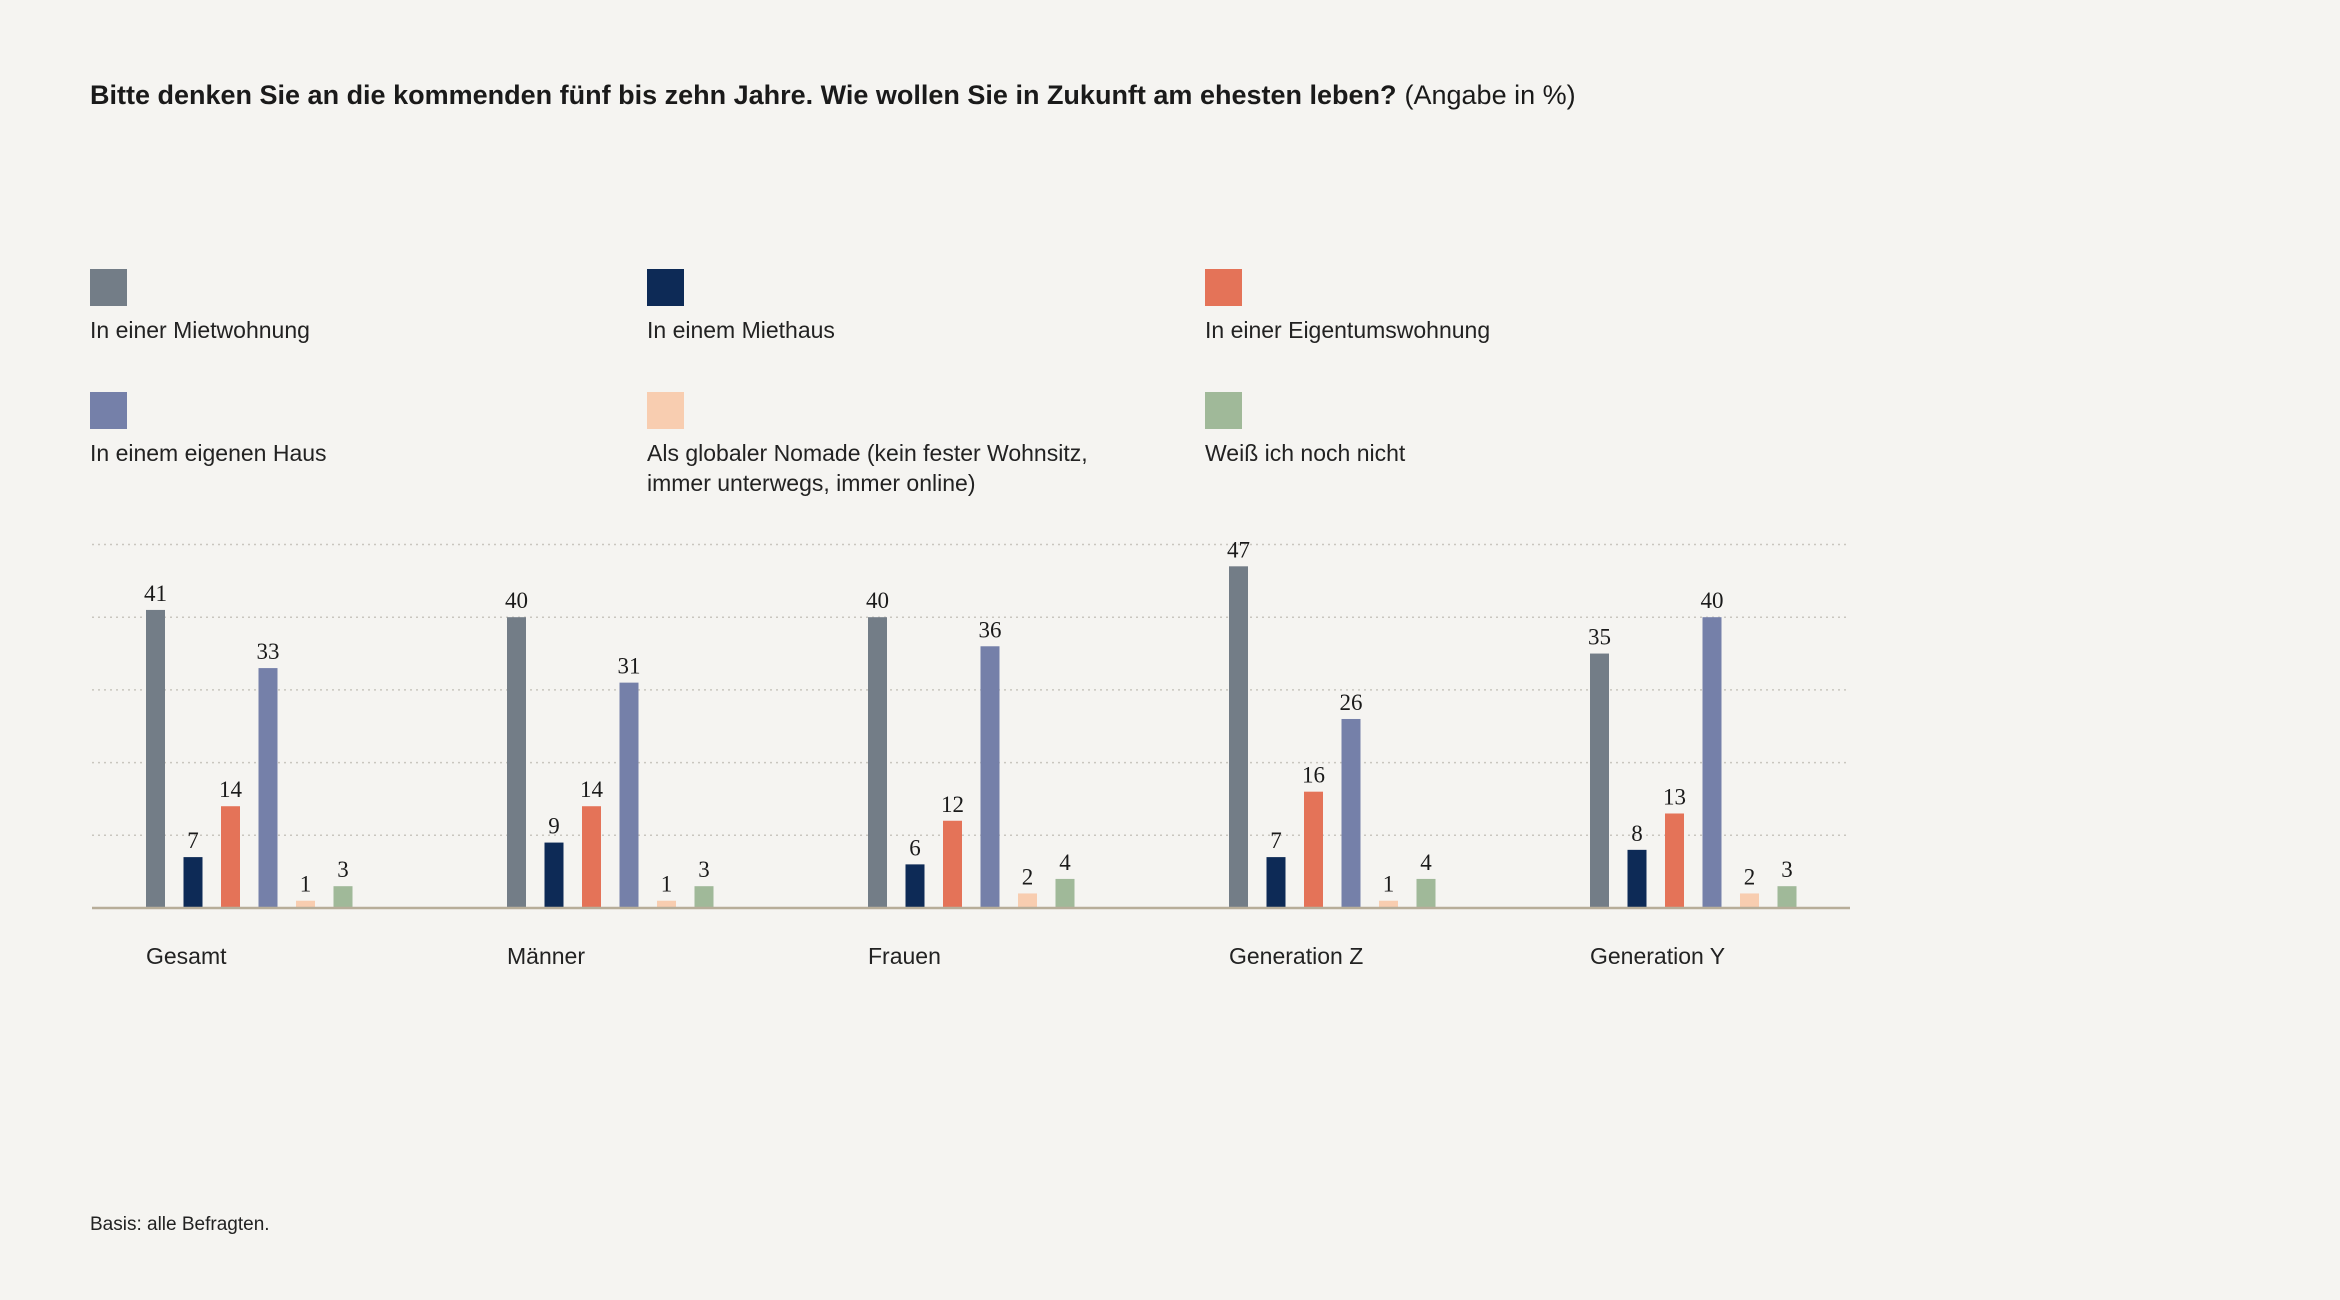 The width and height of the screenshot is (2340, 1300). I want to click on legend-swatch-weiss-nicht, so click(1223, 410).